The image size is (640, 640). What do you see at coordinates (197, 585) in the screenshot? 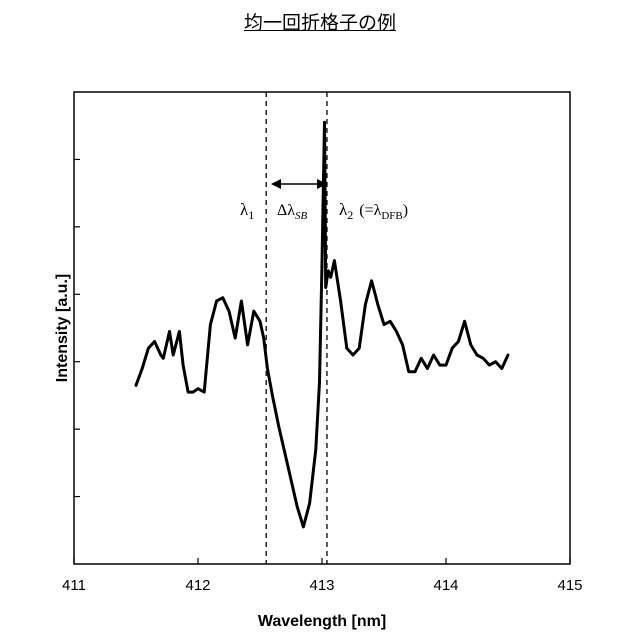
I see `x-tick-label: 412` at bounding box center [197, 585].